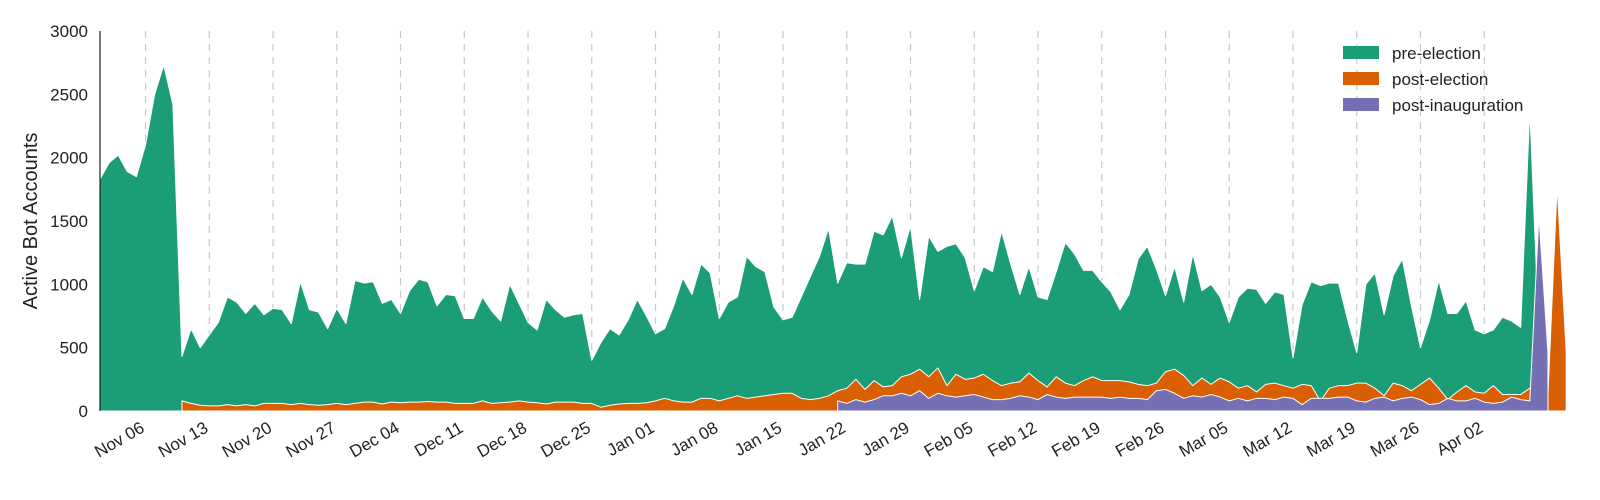 This screenshot has height=500, width=1600. What do you see at coordinates (758, 439) in the screenshot?
I see `x-tick-label: Jan 15` at bounding box center [758, 439].